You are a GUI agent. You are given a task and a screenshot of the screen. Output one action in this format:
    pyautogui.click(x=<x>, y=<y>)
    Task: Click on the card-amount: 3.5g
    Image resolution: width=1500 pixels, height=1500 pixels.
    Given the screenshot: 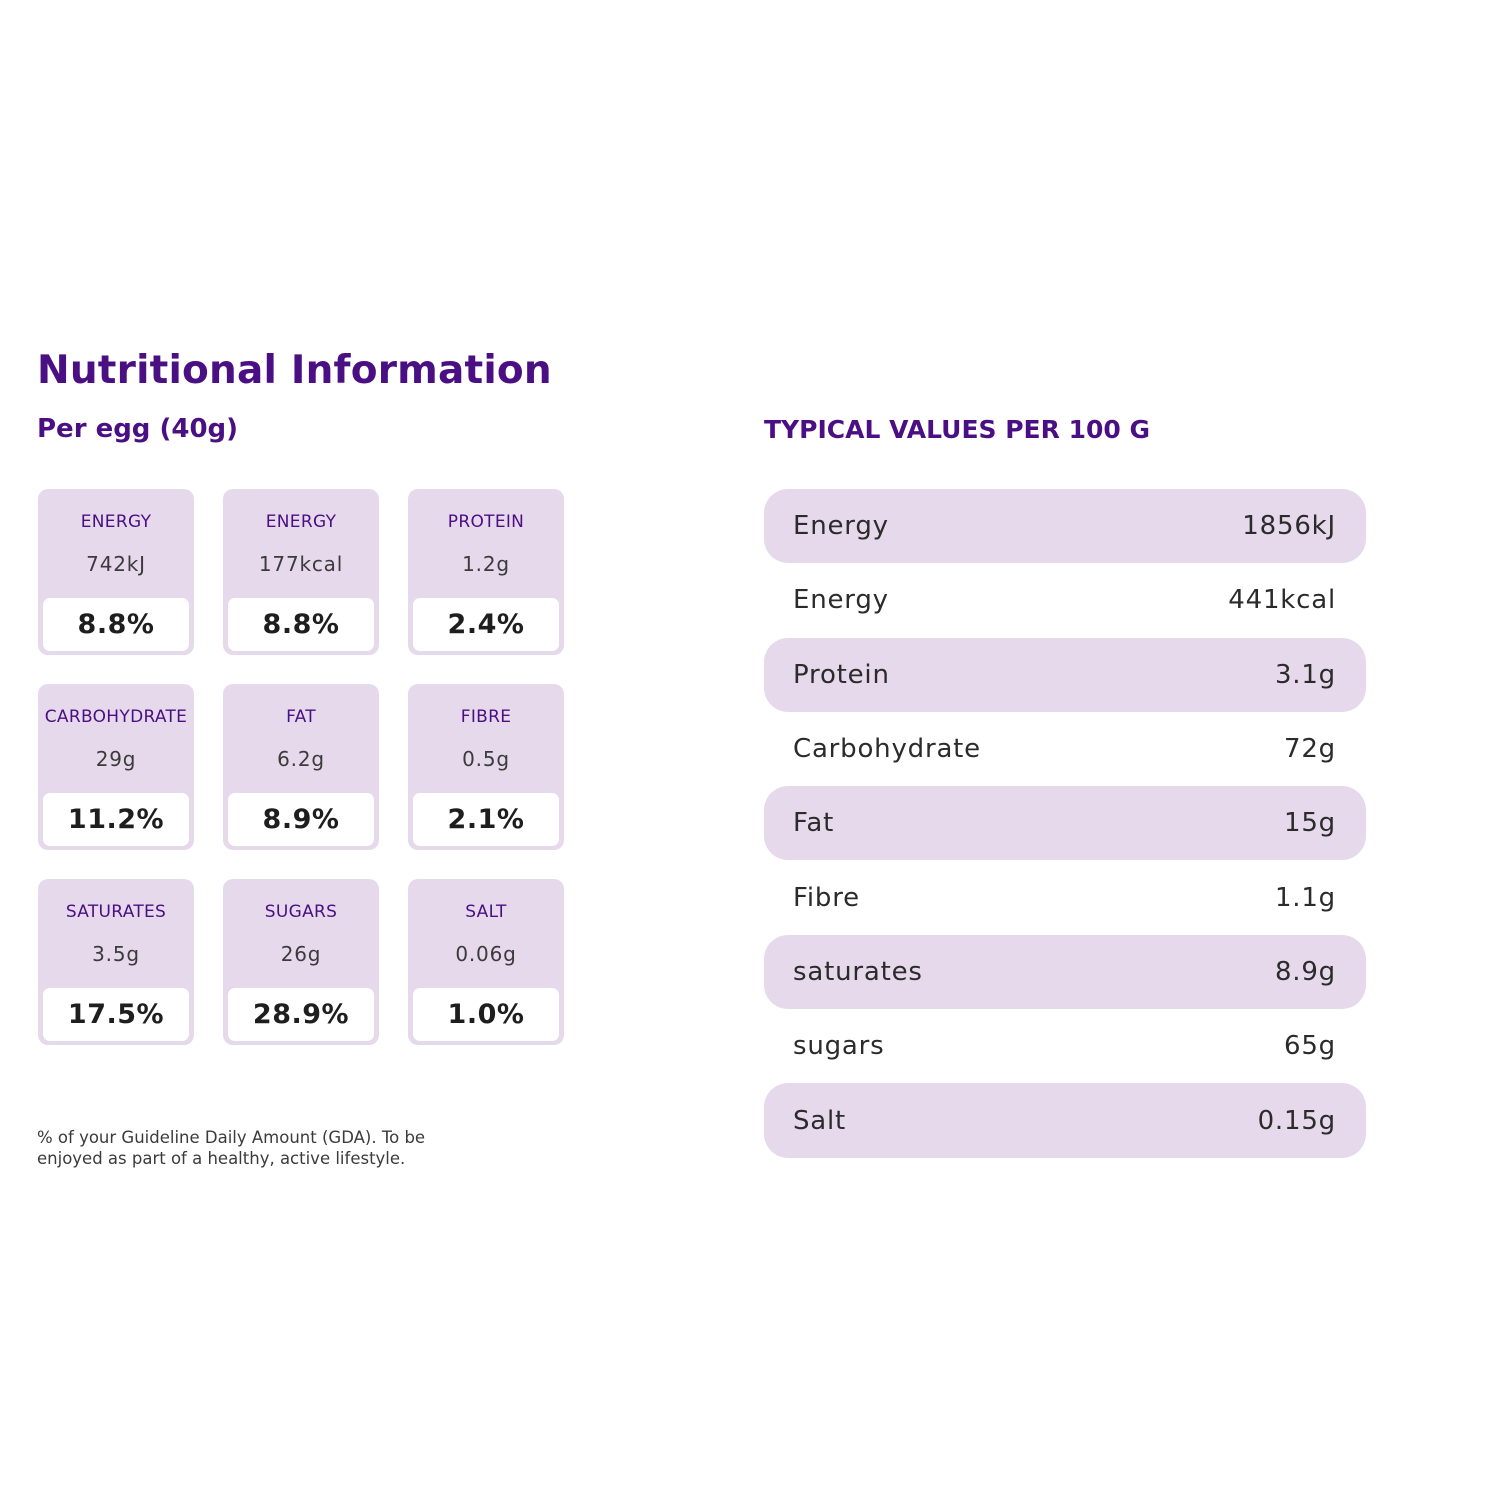 What is the action you would take?
    pyautogui.click(x=116, y=954)
    